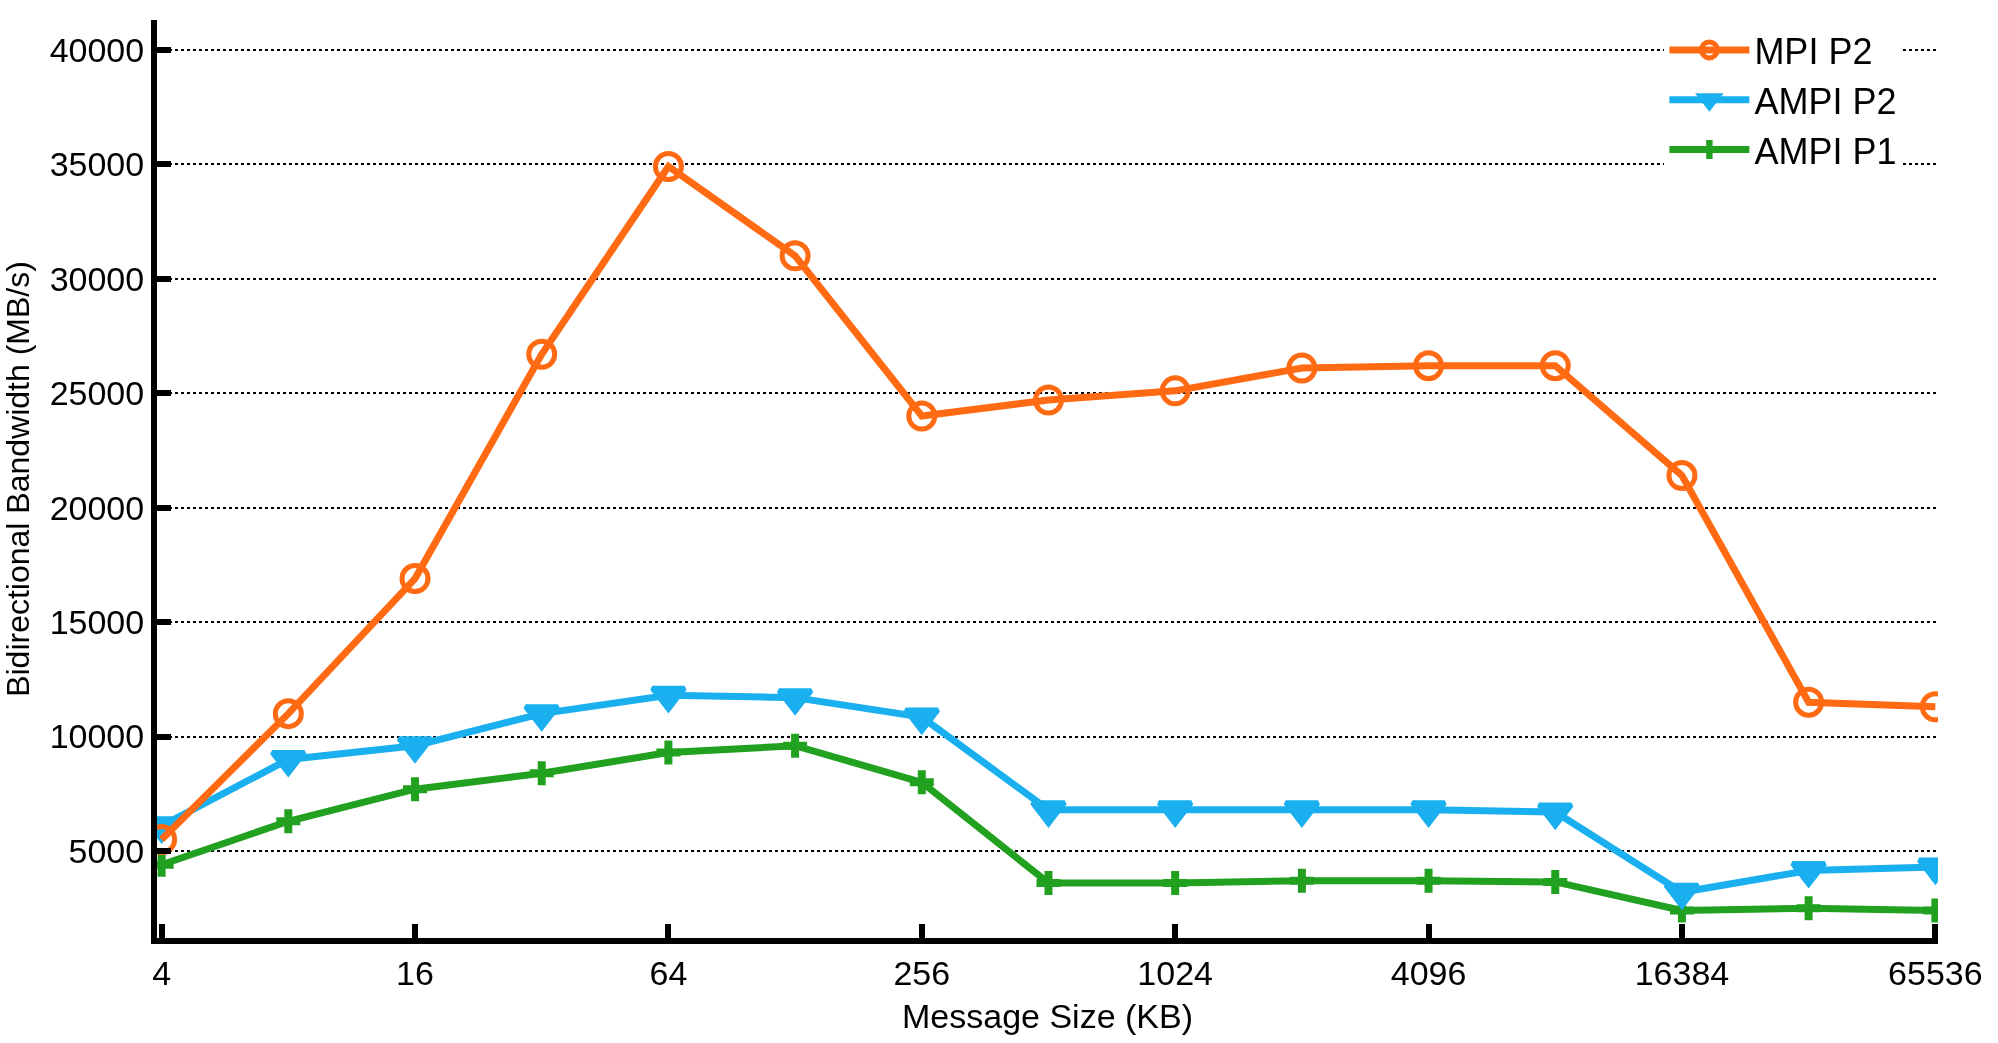  Describe the element at coordinates (415, 972) in the screenshot. I see `x-tick-label: 16` at that location.